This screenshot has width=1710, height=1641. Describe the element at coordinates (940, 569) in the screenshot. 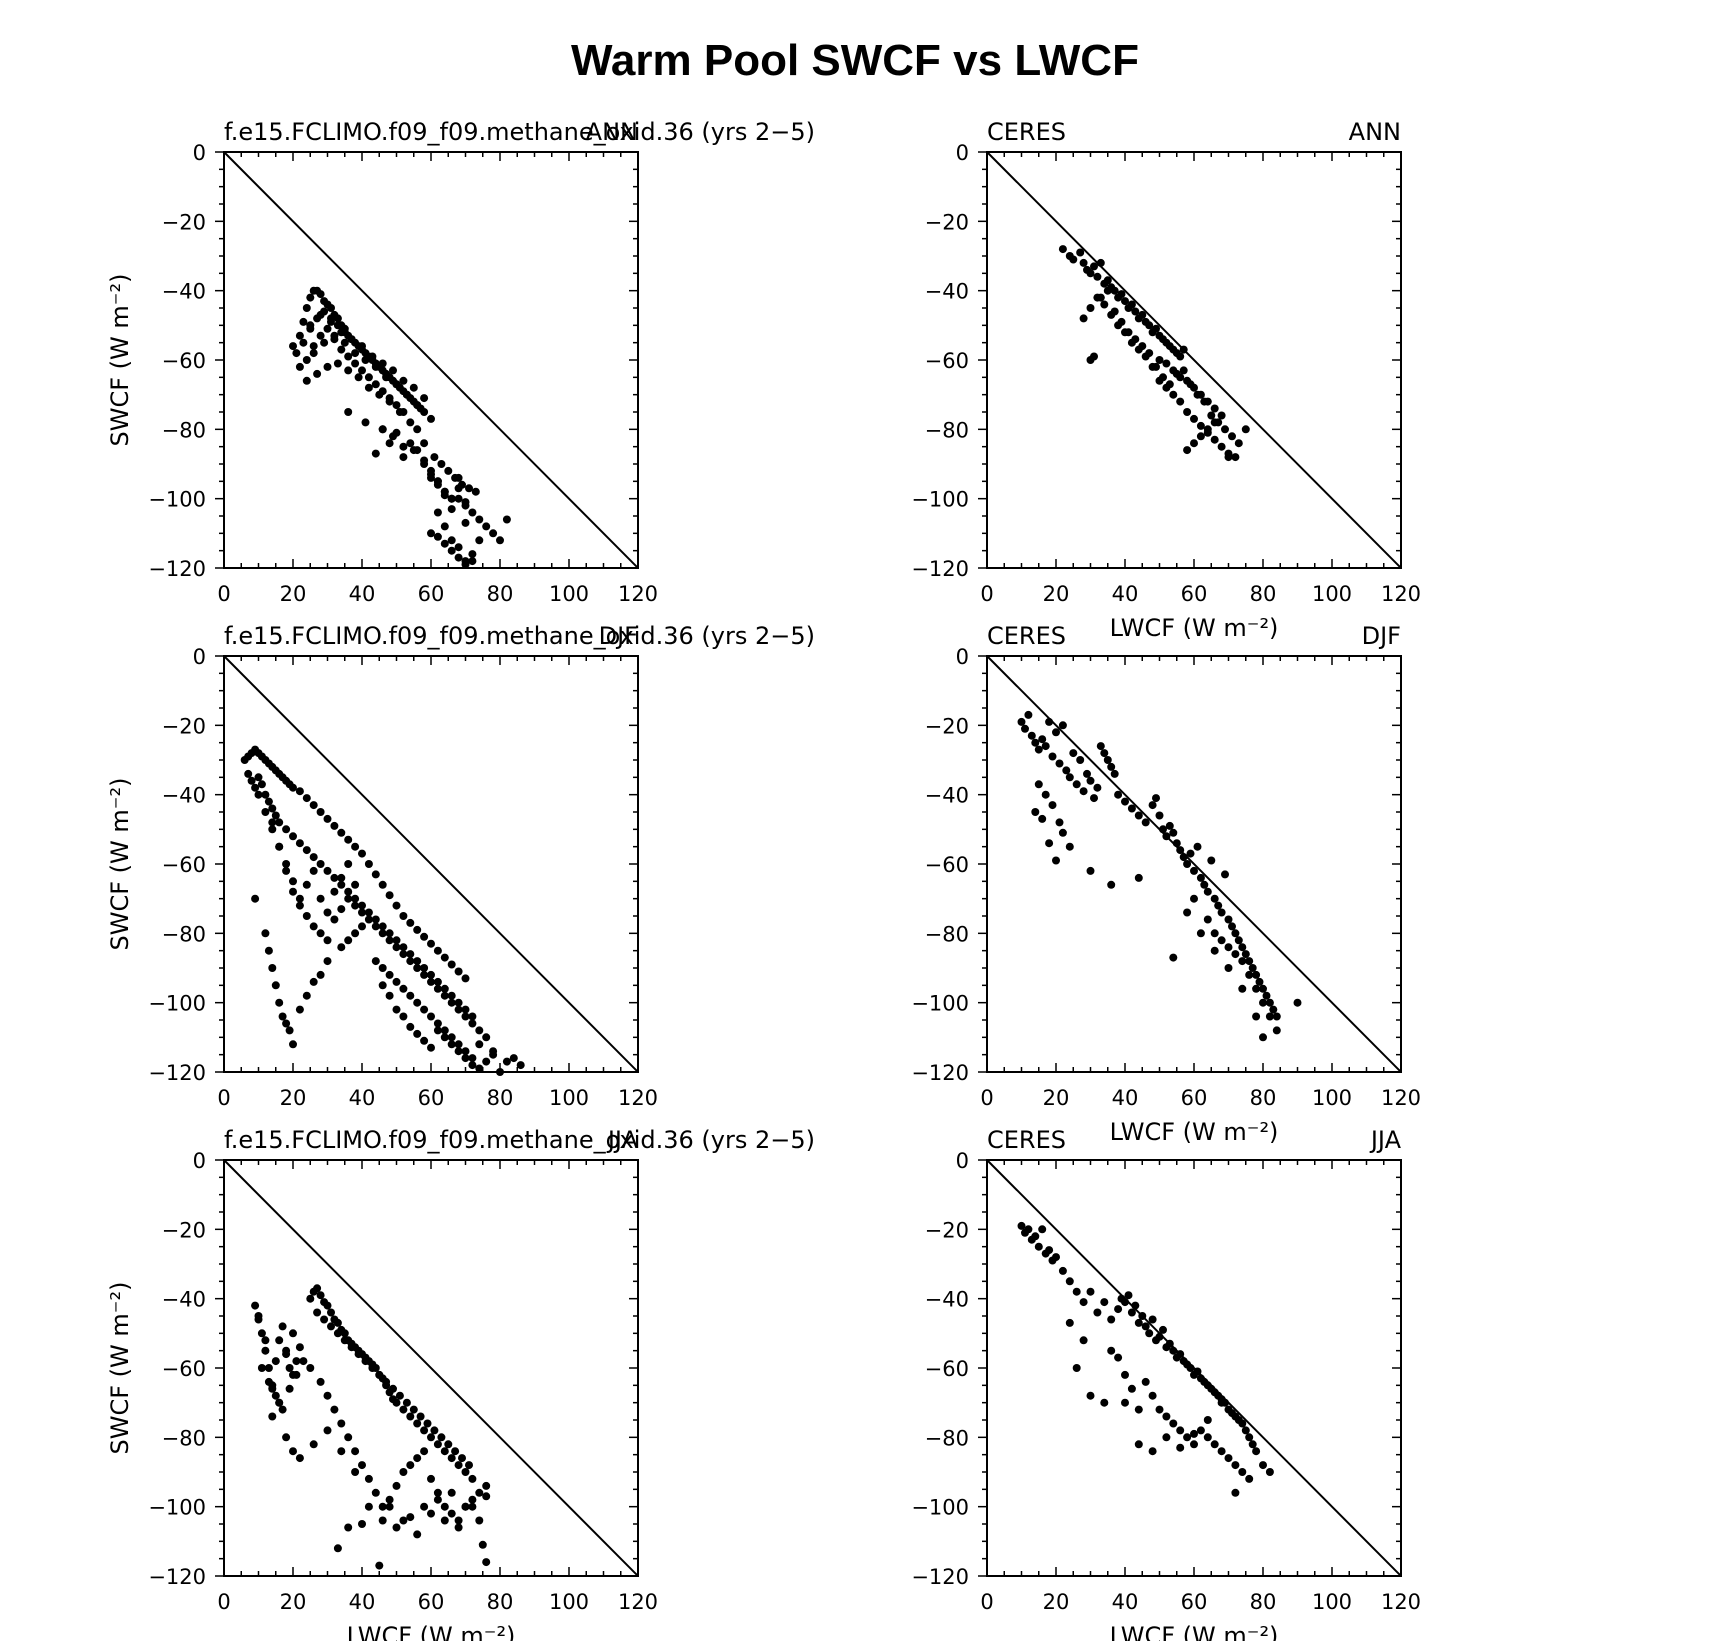

I see `y-tick-label: −120` at that location.